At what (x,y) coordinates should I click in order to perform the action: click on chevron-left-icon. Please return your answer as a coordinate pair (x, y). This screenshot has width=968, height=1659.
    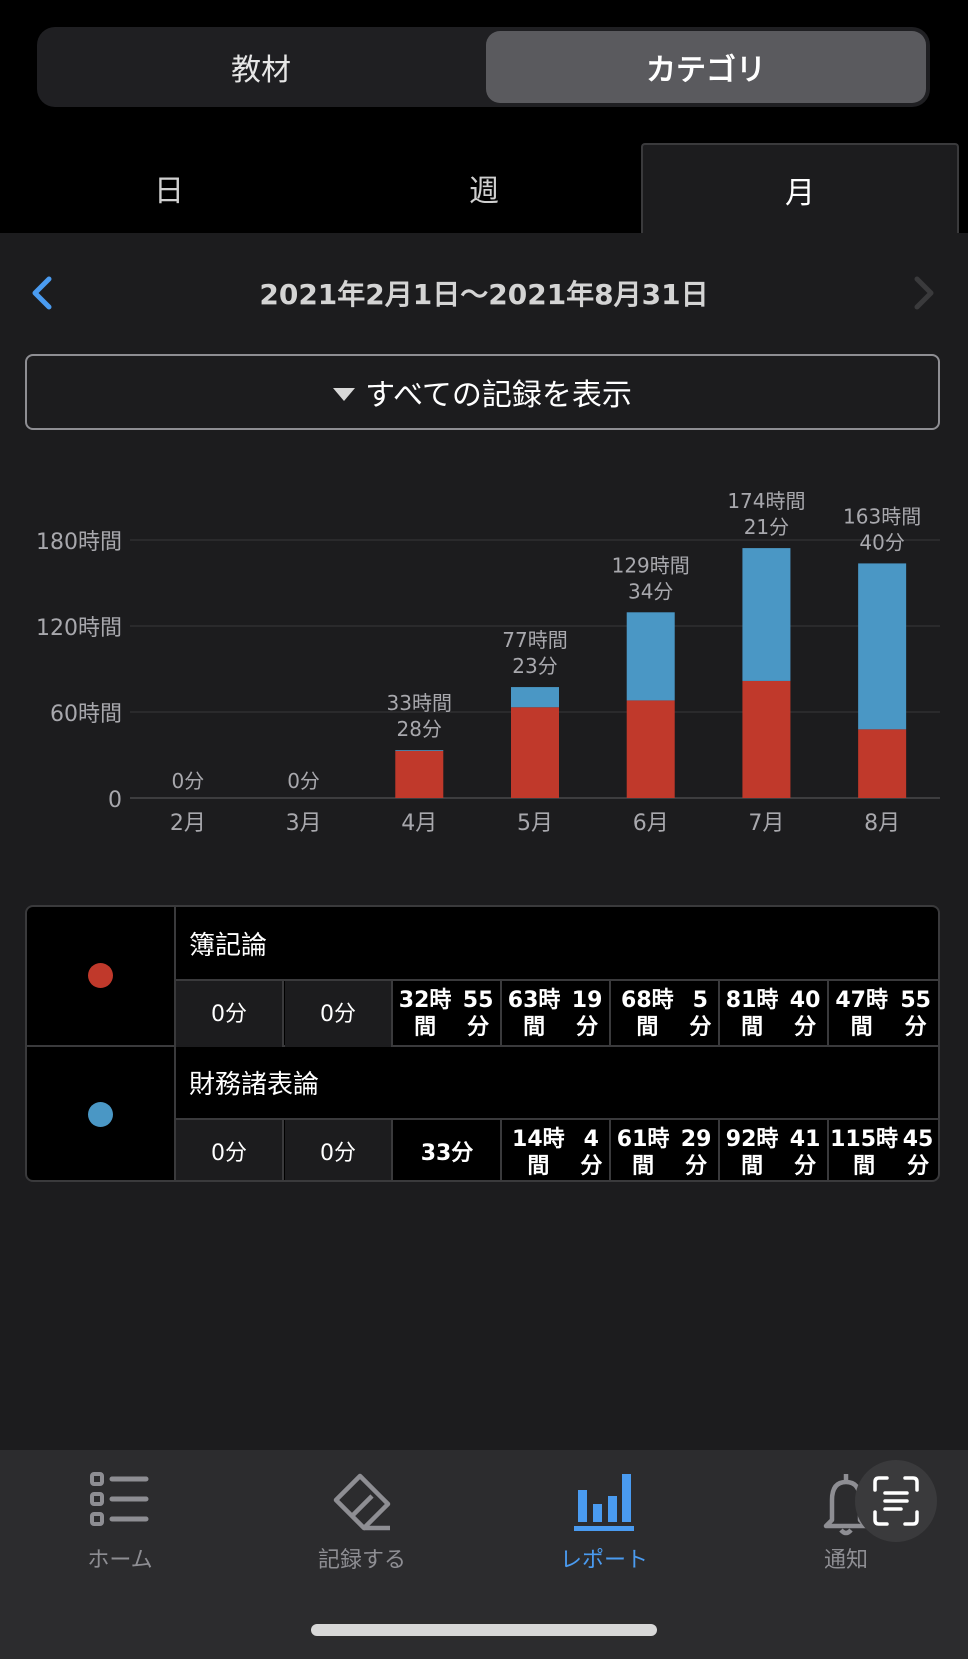
    Looking at the image, I should click on (42, 293).